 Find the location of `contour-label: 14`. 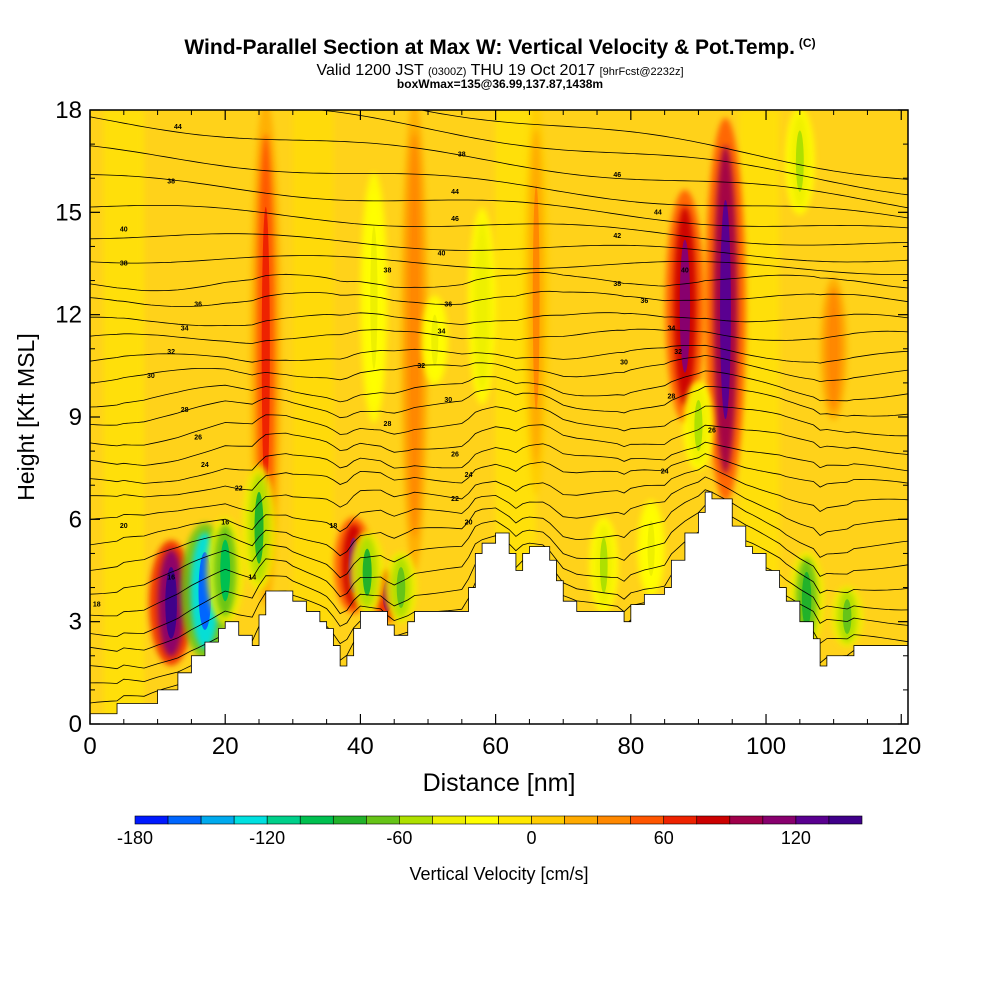

contour-label: 14 is located at coordinates (252, 577).